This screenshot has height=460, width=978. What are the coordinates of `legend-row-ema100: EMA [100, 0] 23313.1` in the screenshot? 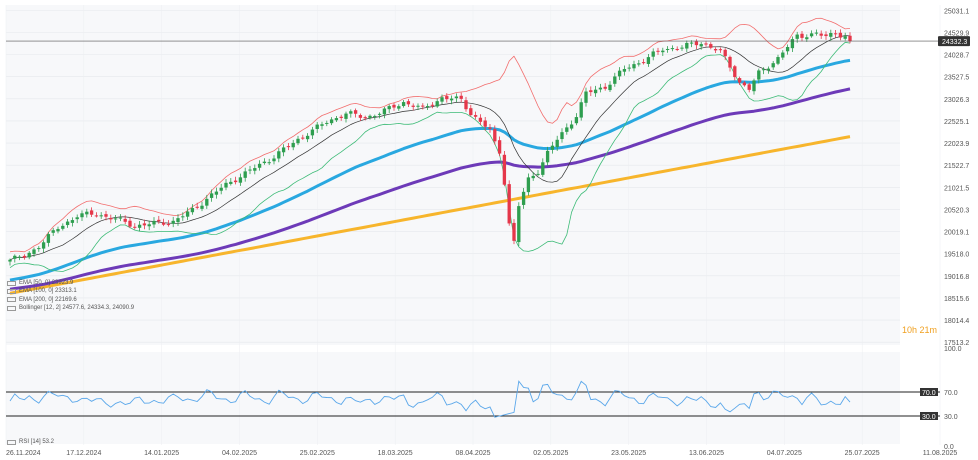 It's located at (70, 291).